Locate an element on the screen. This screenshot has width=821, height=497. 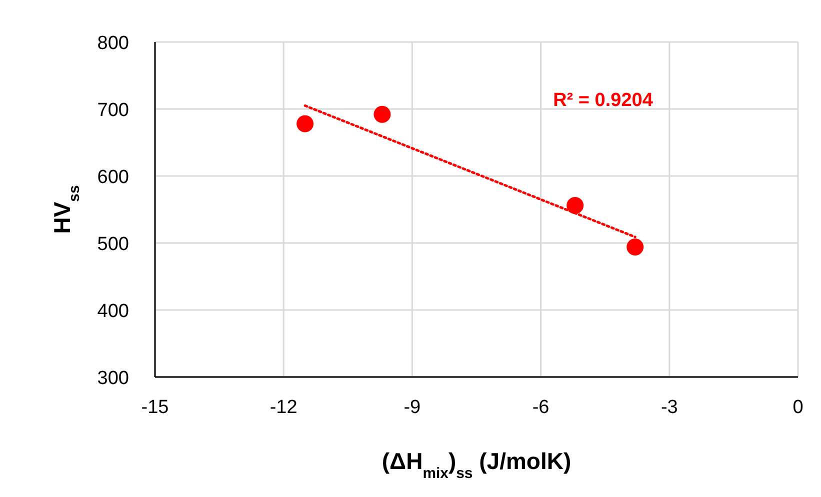
y-tick-label: 700 is located at coordinates (113, 110).